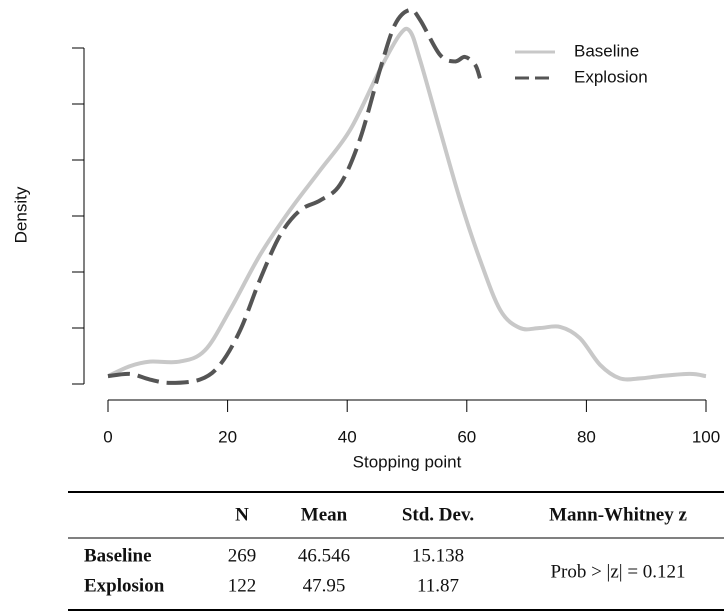 The width and height of the screenshot is (724, 616). What do you see at coordinates (618, 514) in the screenshot?
I see `column-header: Mann-Whitney z` at bounding box center [618, 514].